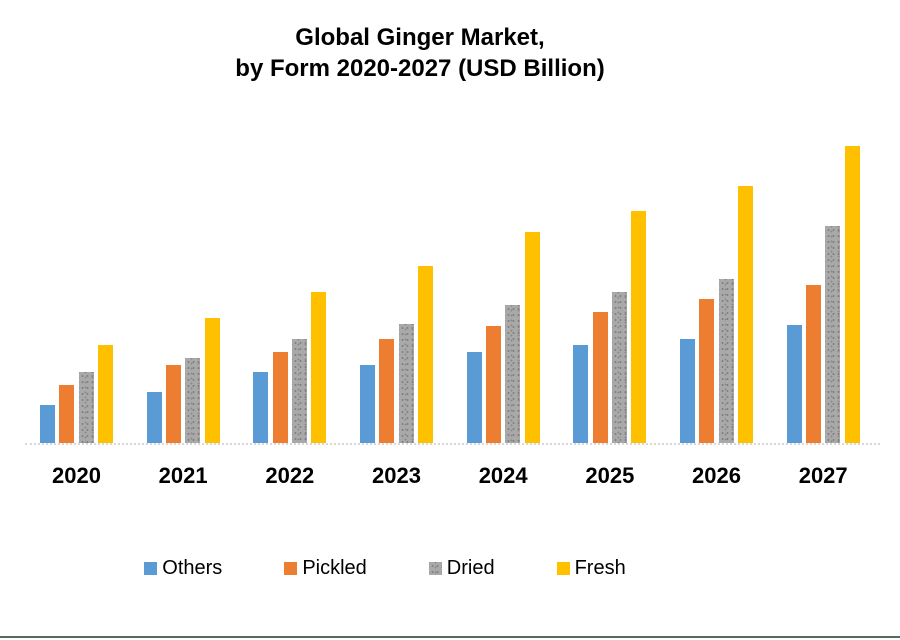  Describe the element at coordinates (707, 371) in the screenshot. I see `bar-2026-pickled` at that location.